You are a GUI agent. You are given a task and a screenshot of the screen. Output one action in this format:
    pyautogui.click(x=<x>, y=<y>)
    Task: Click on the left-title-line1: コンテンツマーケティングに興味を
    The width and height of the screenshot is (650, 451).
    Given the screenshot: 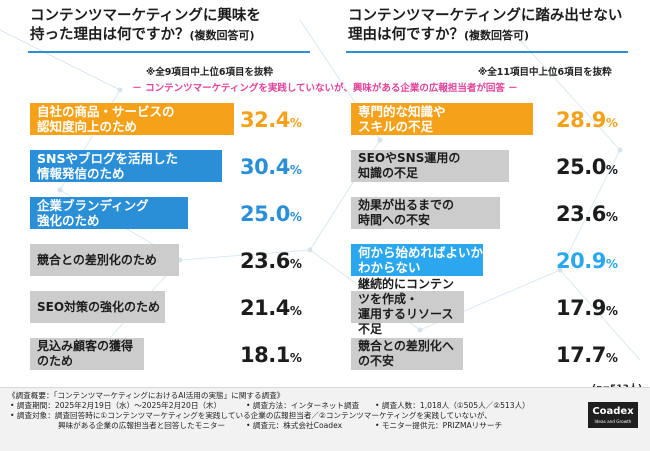 What is the action you would take?
    pyautogui.click(x=145, y=16)
    